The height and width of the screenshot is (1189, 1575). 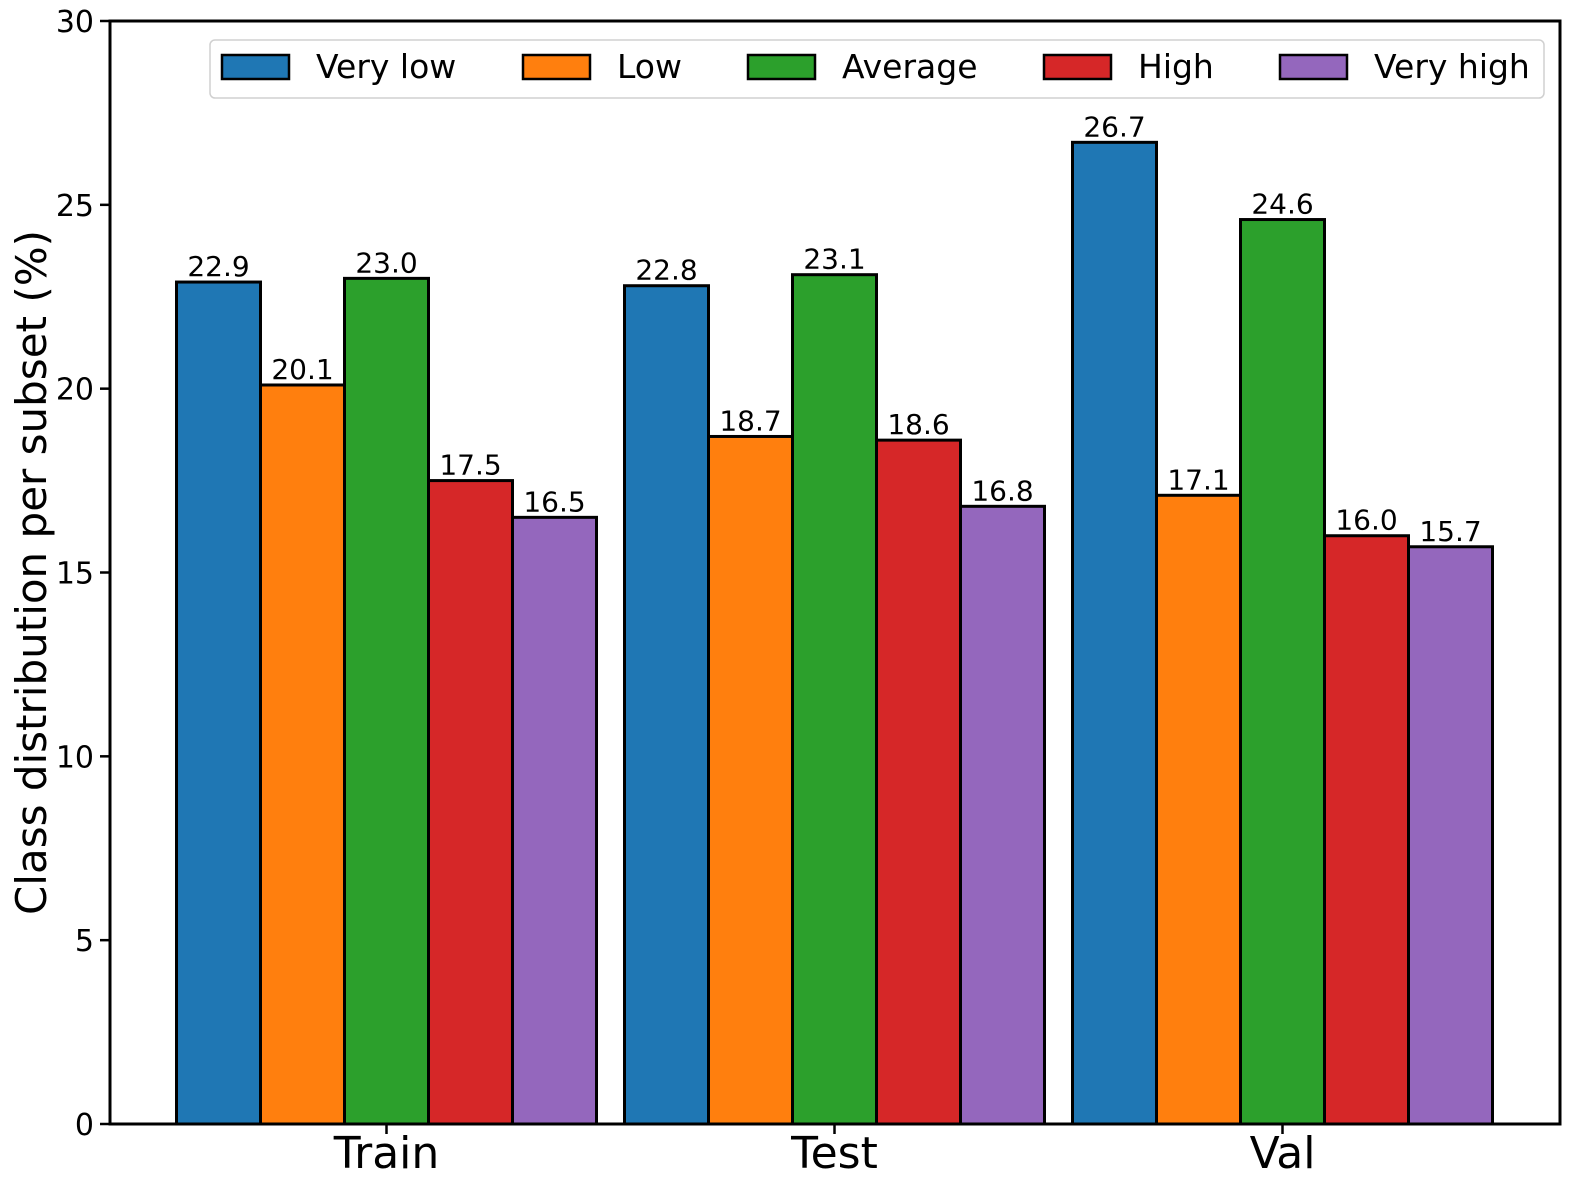 I want to click on bar-very-high-test, so click(x=1002, y=815).